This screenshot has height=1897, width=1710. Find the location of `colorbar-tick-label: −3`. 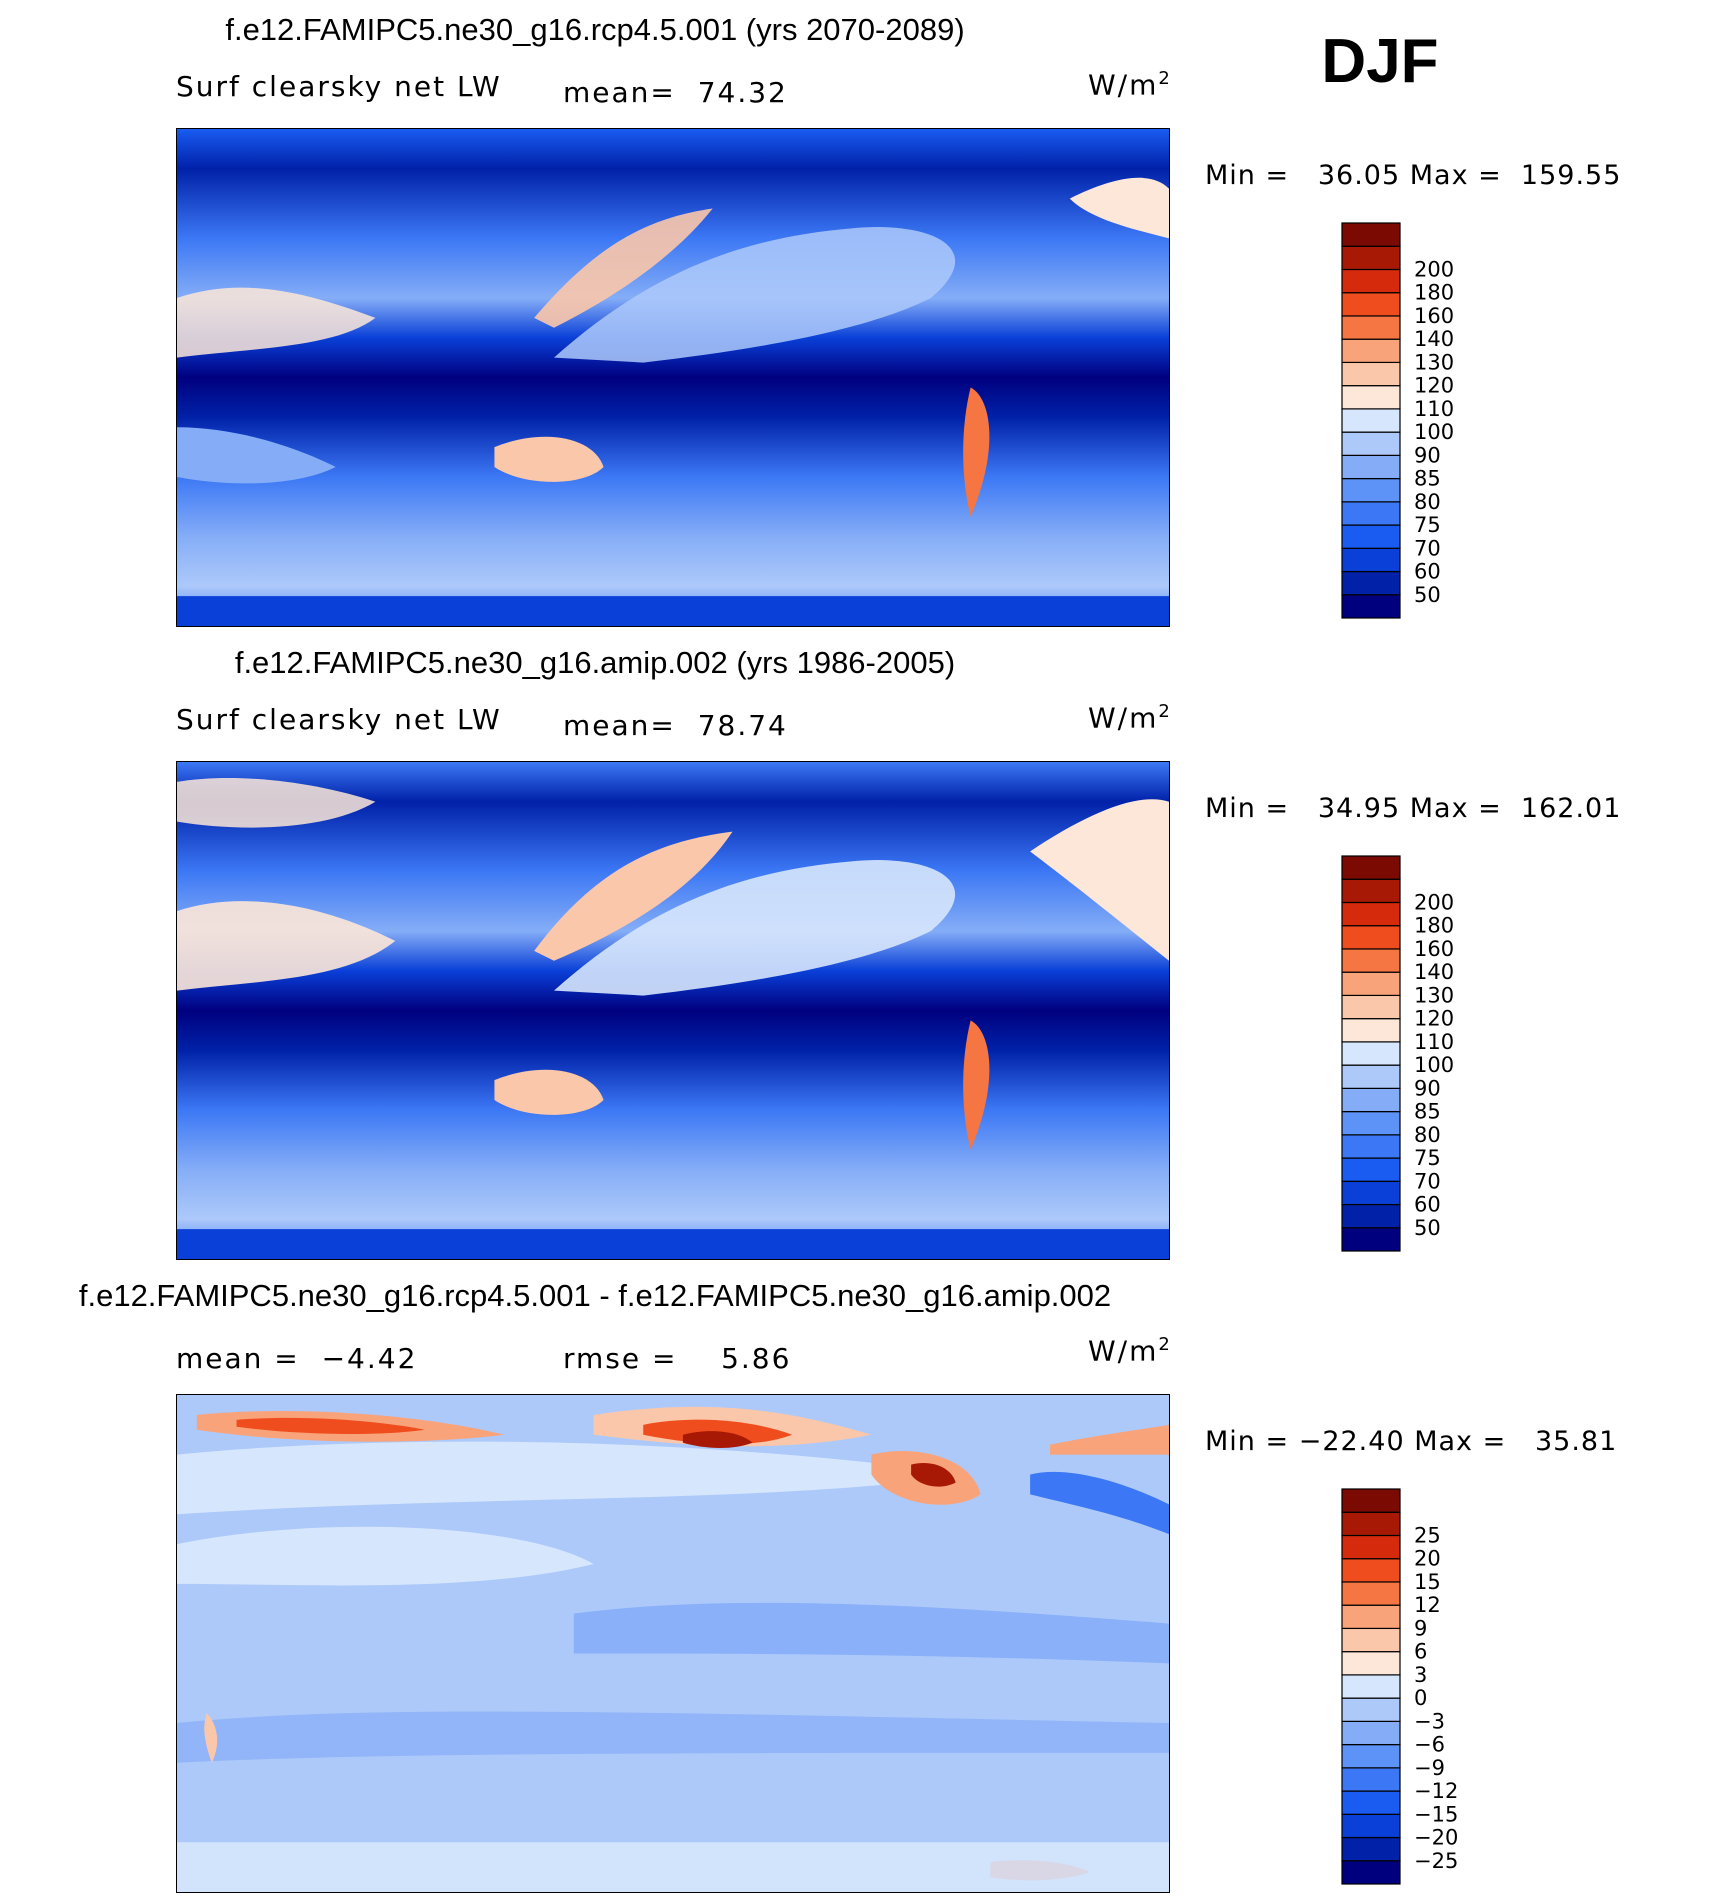

colorbar-tick-label: −3 is located at coordinates (1429, 1721).